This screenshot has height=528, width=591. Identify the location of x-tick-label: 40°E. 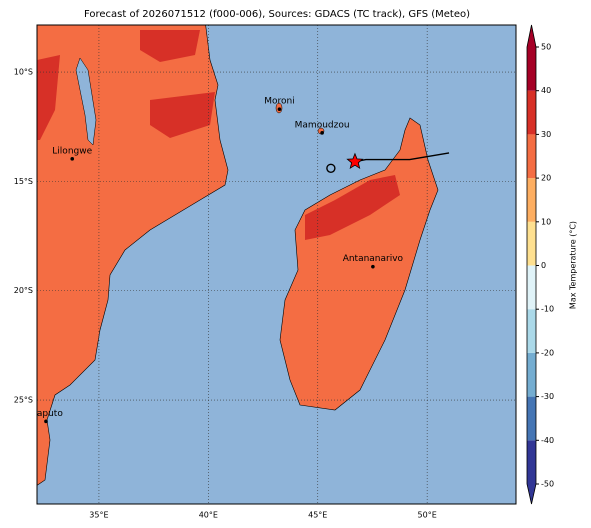
(208, 515).